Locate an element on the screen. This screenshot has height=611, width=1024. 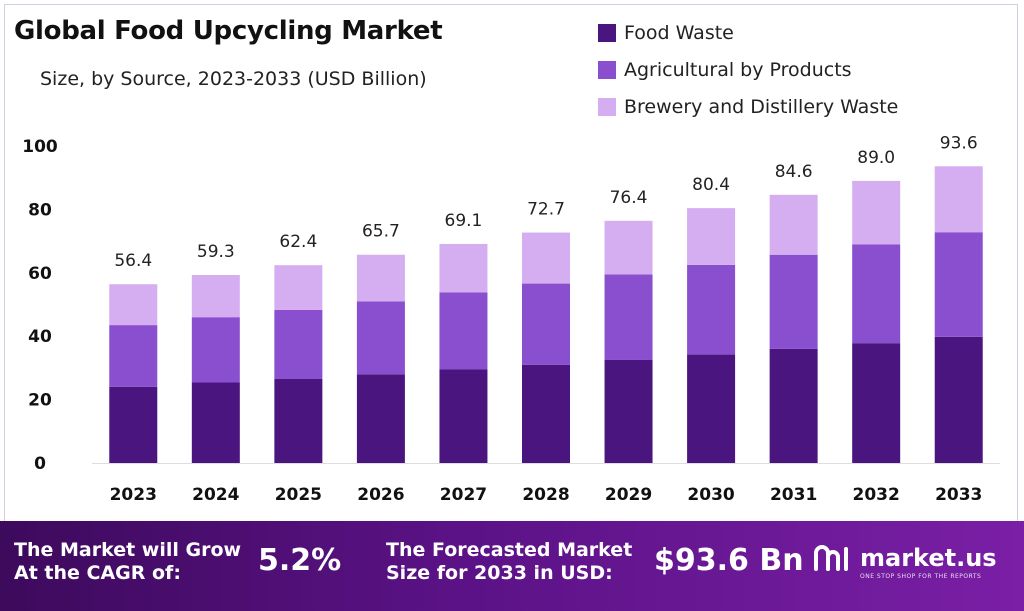
bar-total-label: 76.4 is located at coordinates (629, 198).